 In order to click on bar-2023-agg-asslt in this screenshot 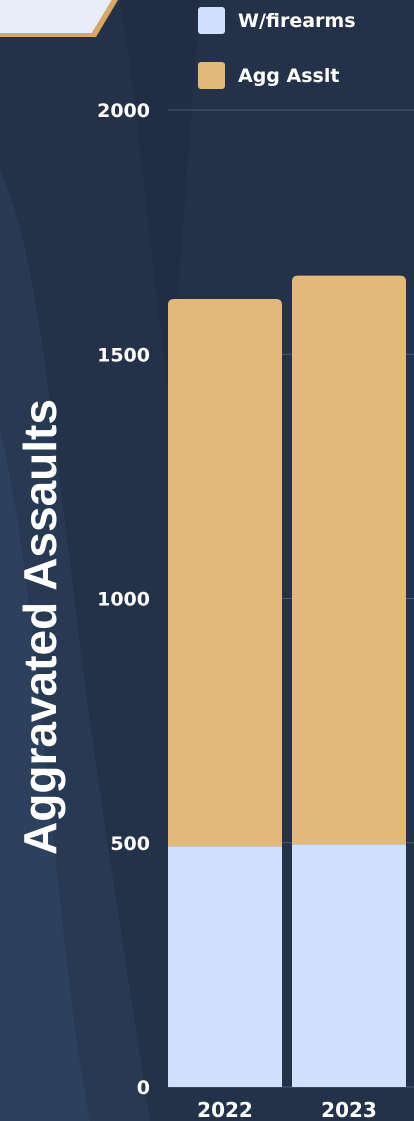, I will do `click(349, 560)`.